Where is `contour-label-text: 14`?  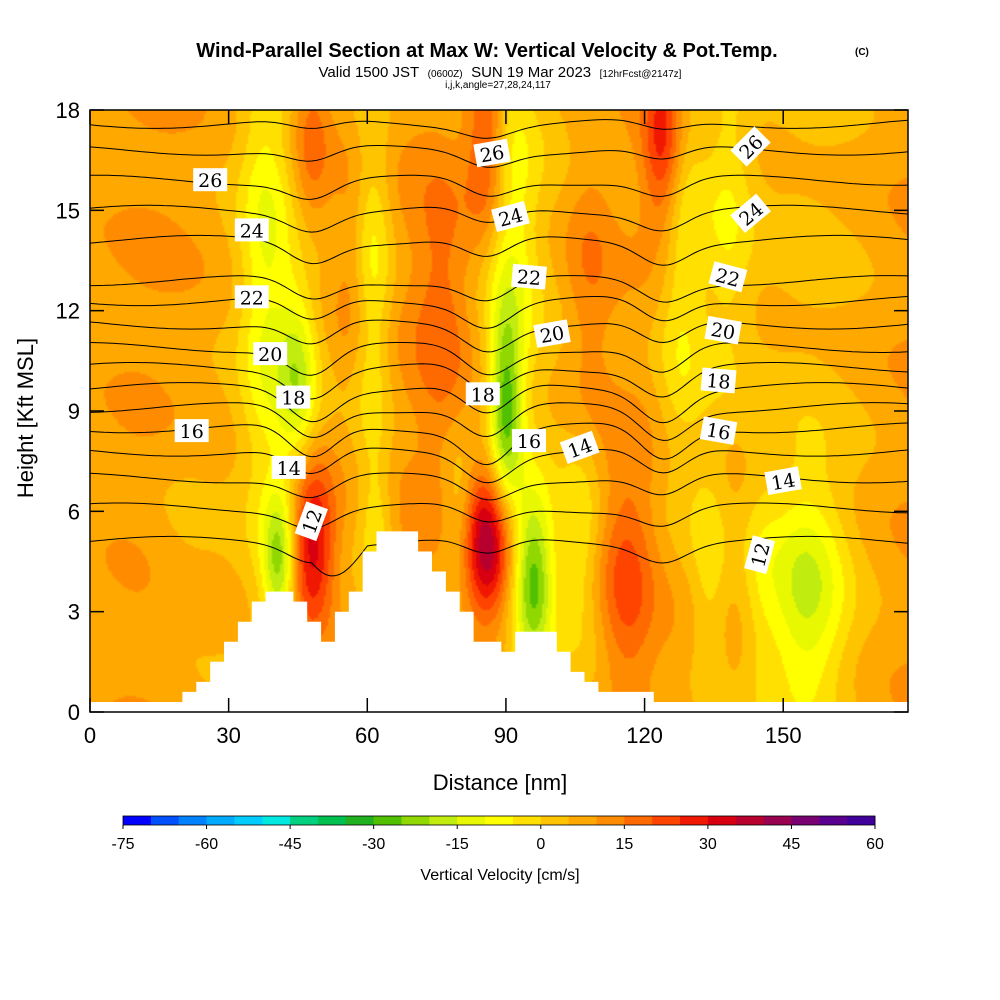
contour-label-text: 14 is located at coordinates (784, 482).